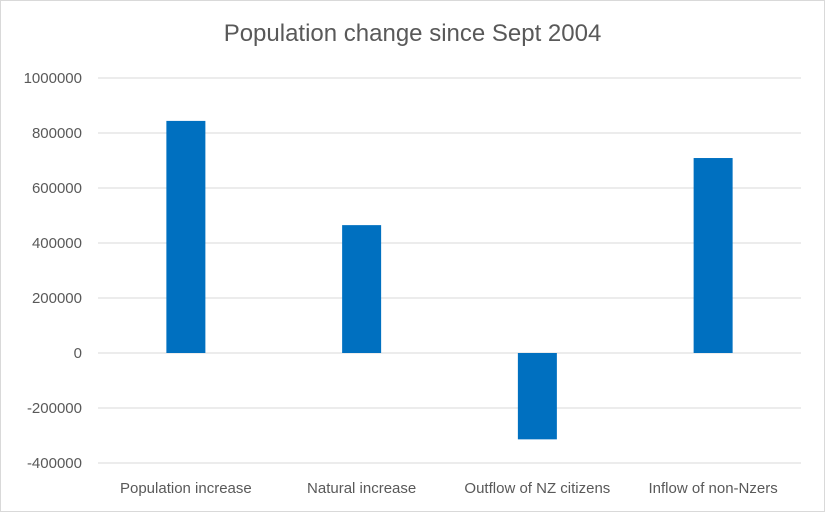  What do you see at coordinates (412, 33) in the screenshot?
I see `chart-title: Population change since Sept 2004` at bounding box center [412, 33].